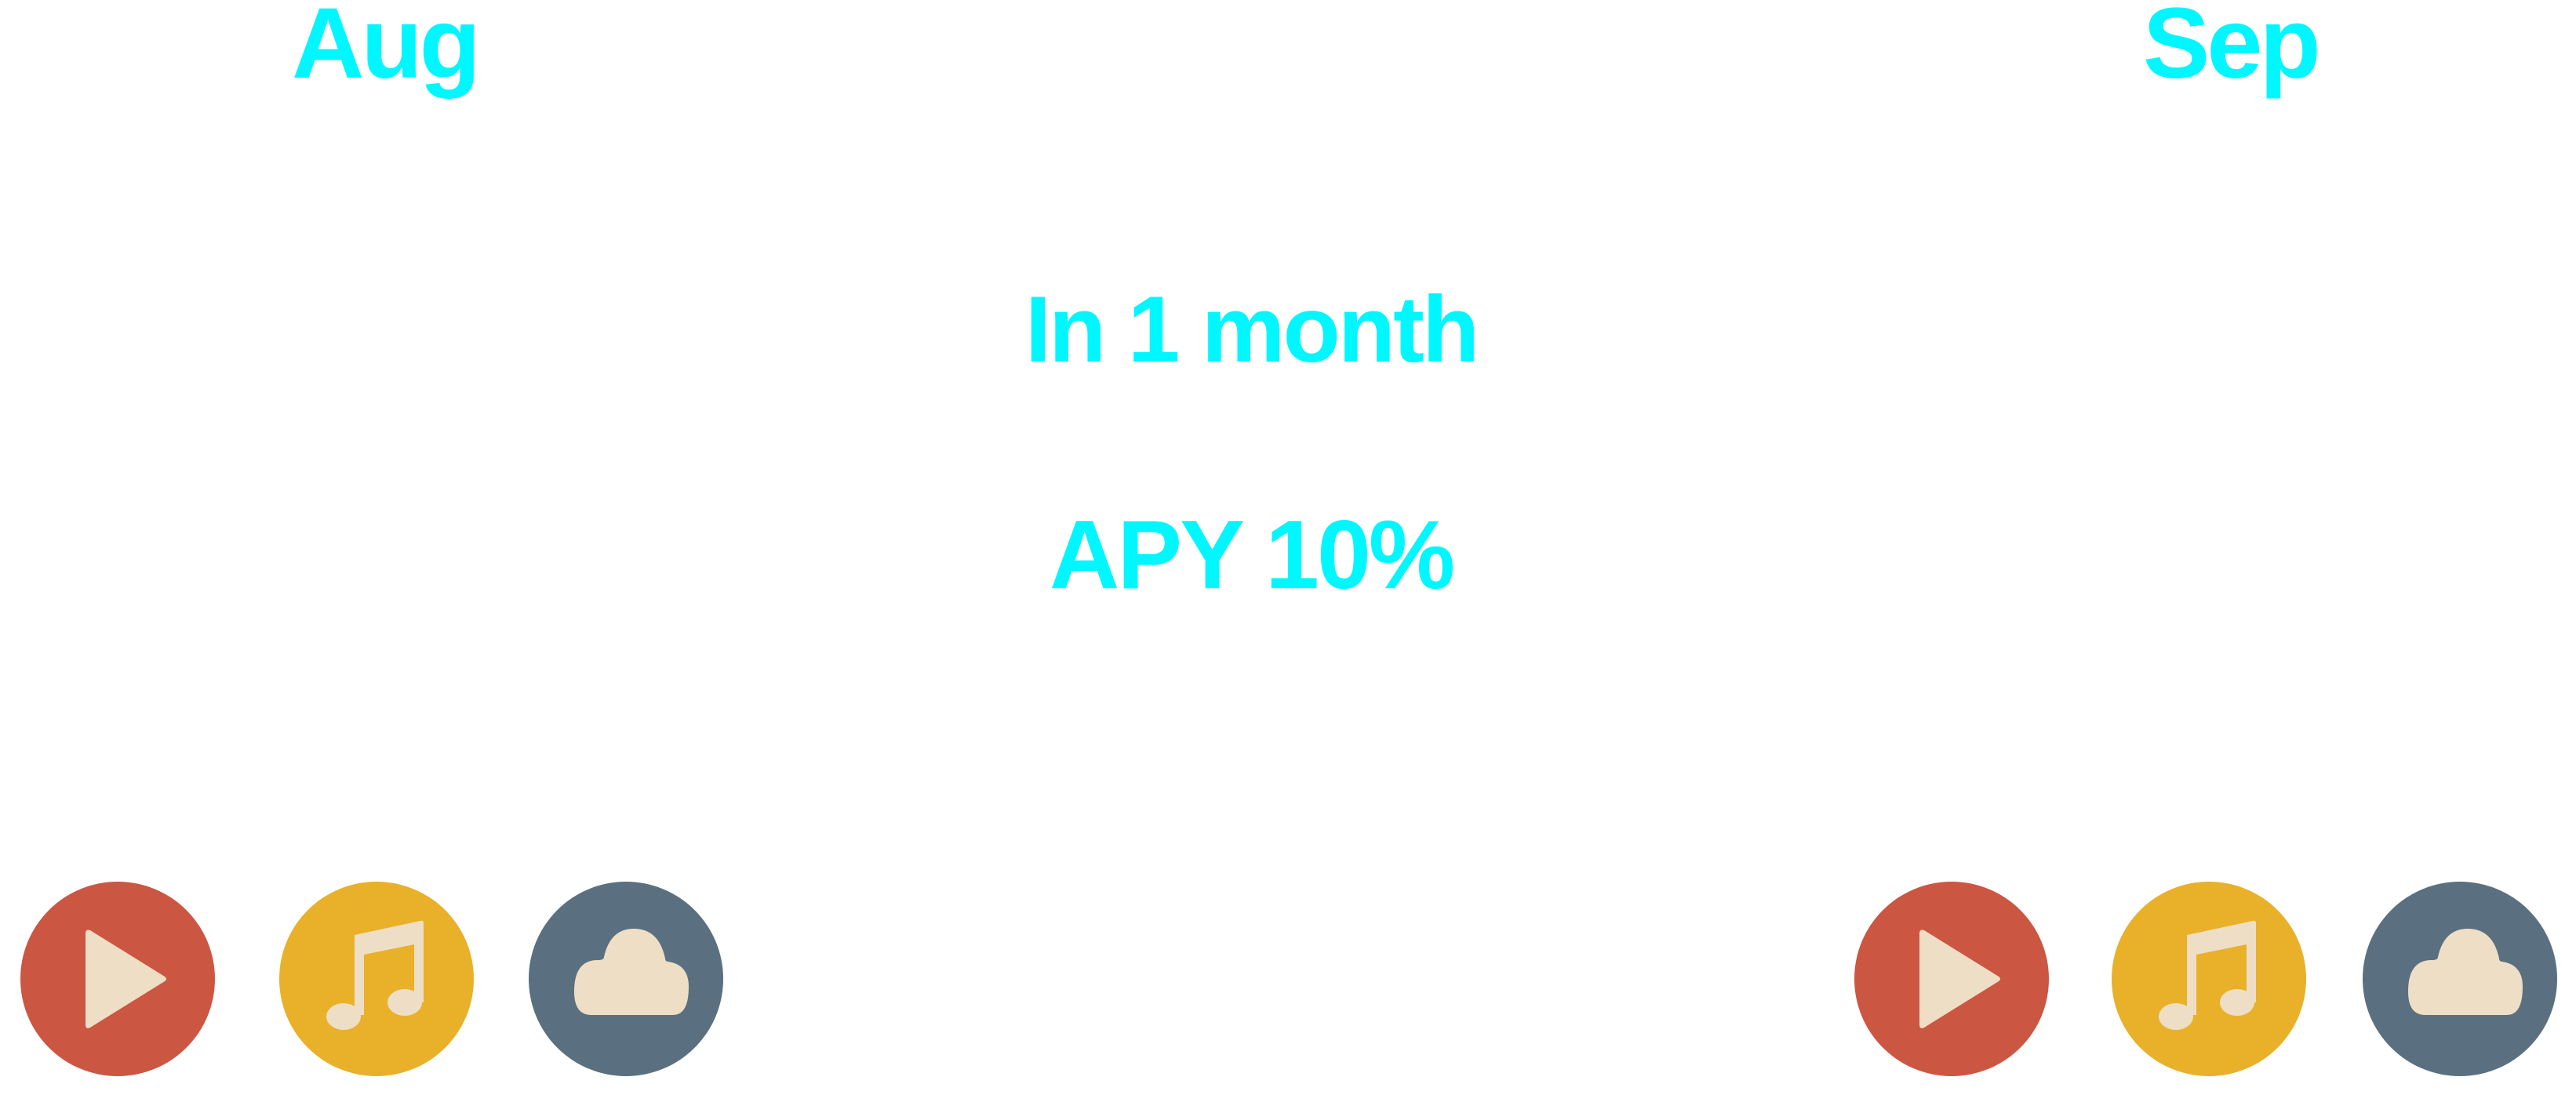 The height and width of the screenshot is (1095, 2576). Describe the element at coordinates (1252, 329) in the screenshot. I see `duration-text: In 1 month` at that location.